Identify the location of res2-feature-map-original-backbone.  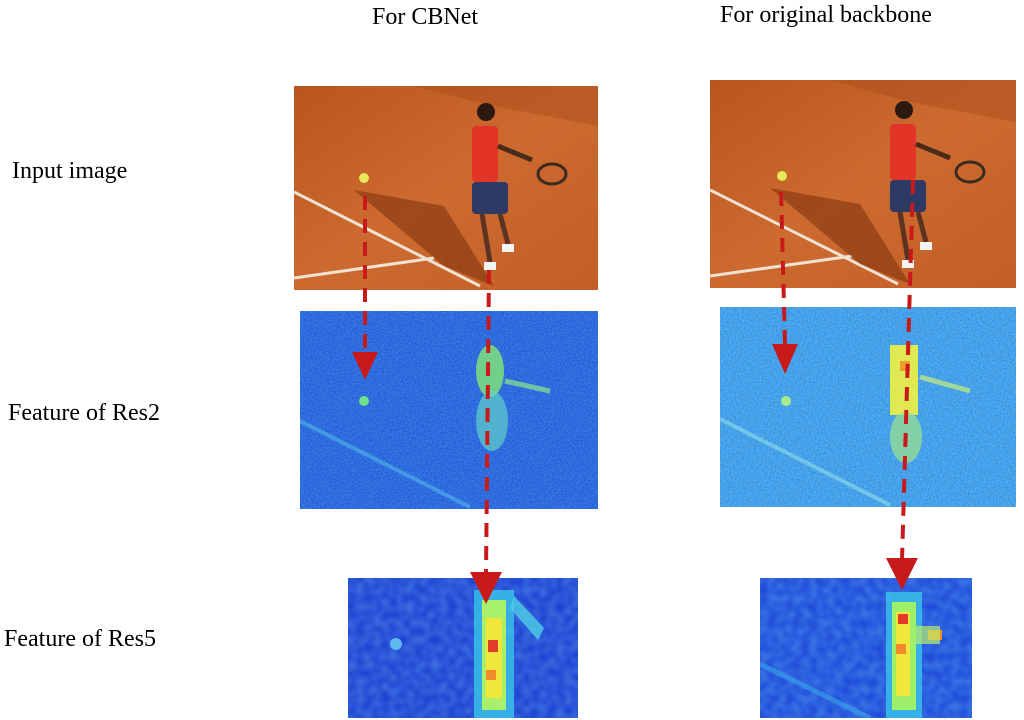
(868, 407).